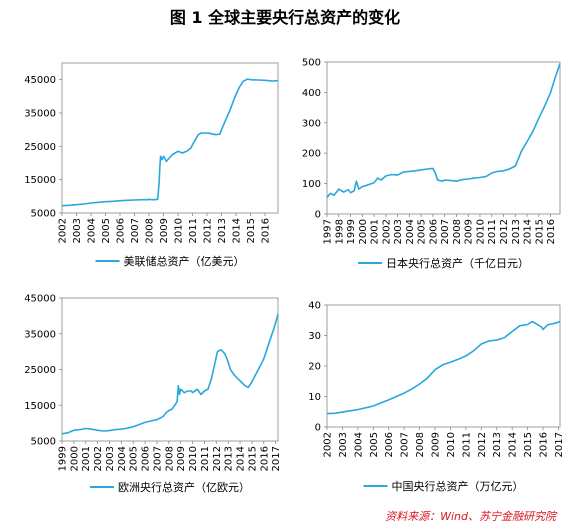 The height and width of the screenshot is (531, 570). What do you see at coordinates (170, 142) in the screenshot?
I see `fed-series-line` at bounding box center [170, 142].